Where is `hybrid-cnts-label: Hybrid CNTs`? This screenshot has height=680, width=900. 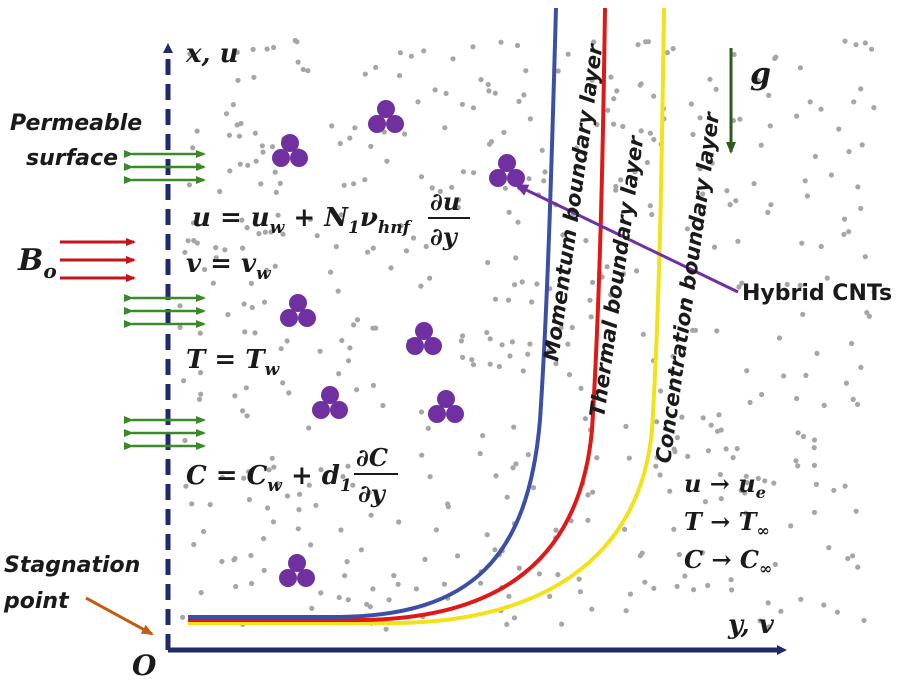 hybrid-cnts-label: Hybrid CNTs is located at coordinates (817, 293).